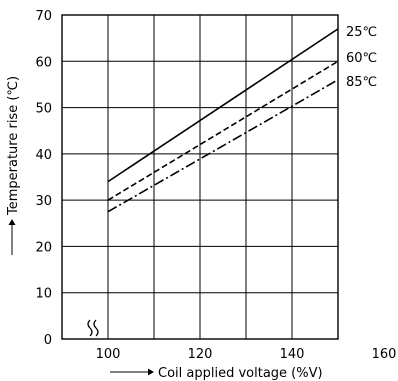 This screenshot has height=381, width=398. Describe the element at coordinates (361, 32) in the screenshot. I see `series-label: 25℃` at that location.